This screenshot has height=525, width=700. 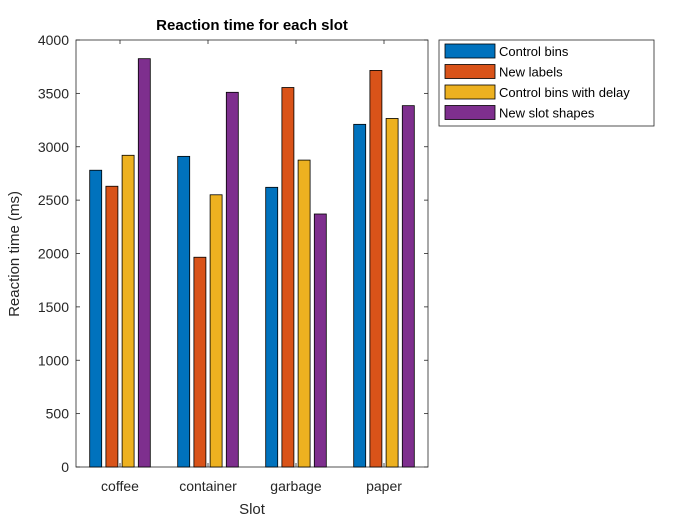 What do you see at coordinates (53, 147) in the screenshot?
I see `y-tick-label: 3000` at bounding box center [53, 147].